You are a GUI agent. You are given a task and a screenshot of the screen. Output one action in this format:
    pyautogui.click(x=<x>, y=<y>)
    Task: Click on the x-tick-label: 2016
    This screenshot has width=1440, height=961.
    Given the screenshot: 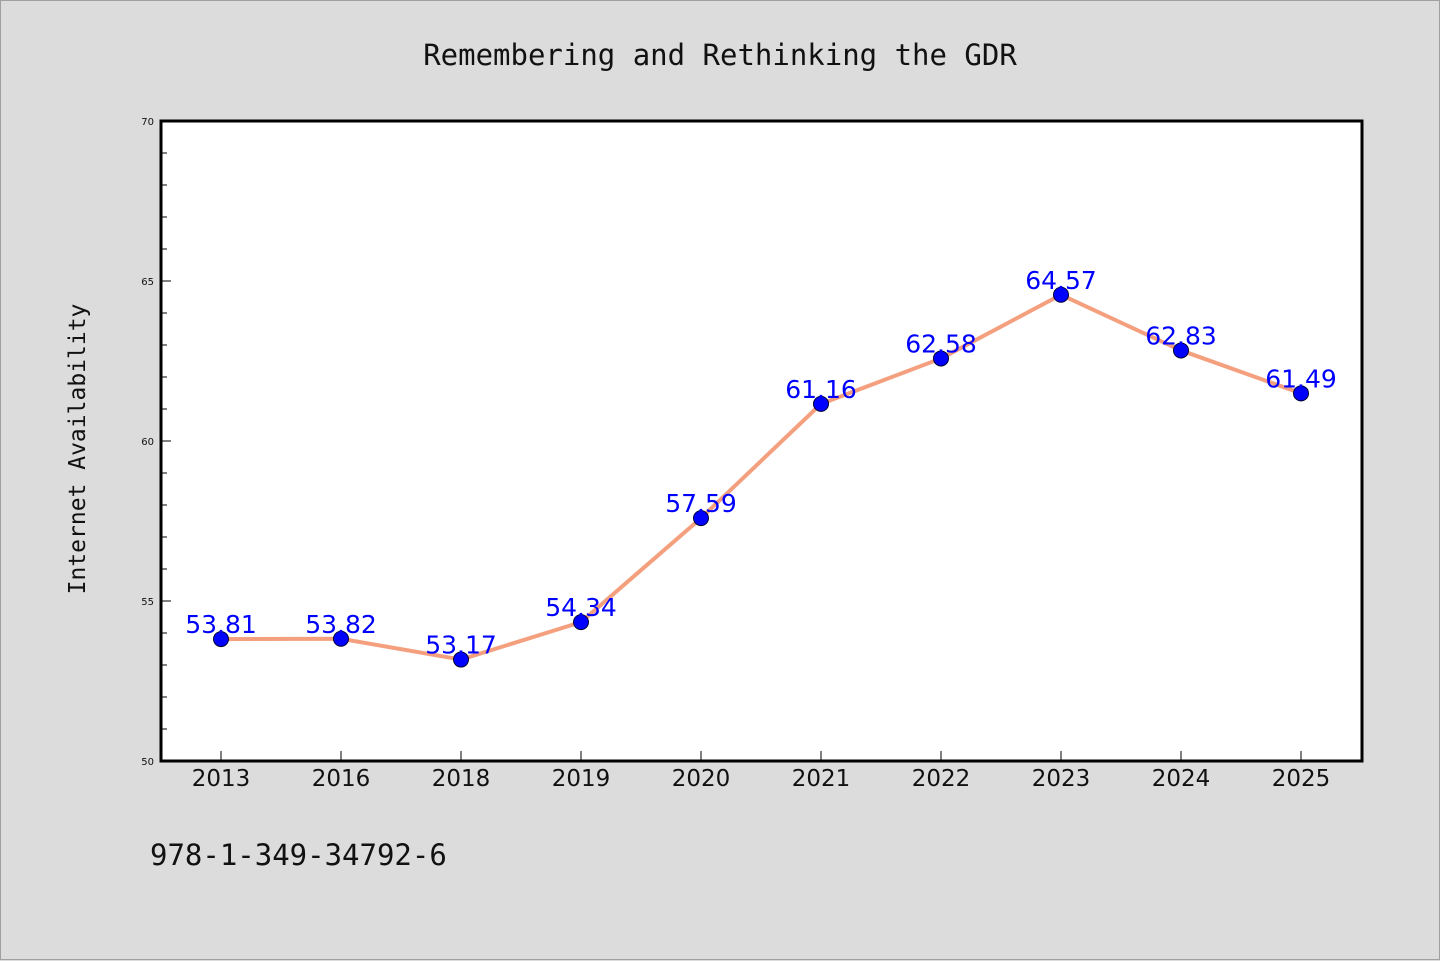 What is the action you would take?
    pyautogui.click(x=341, y=779)
    